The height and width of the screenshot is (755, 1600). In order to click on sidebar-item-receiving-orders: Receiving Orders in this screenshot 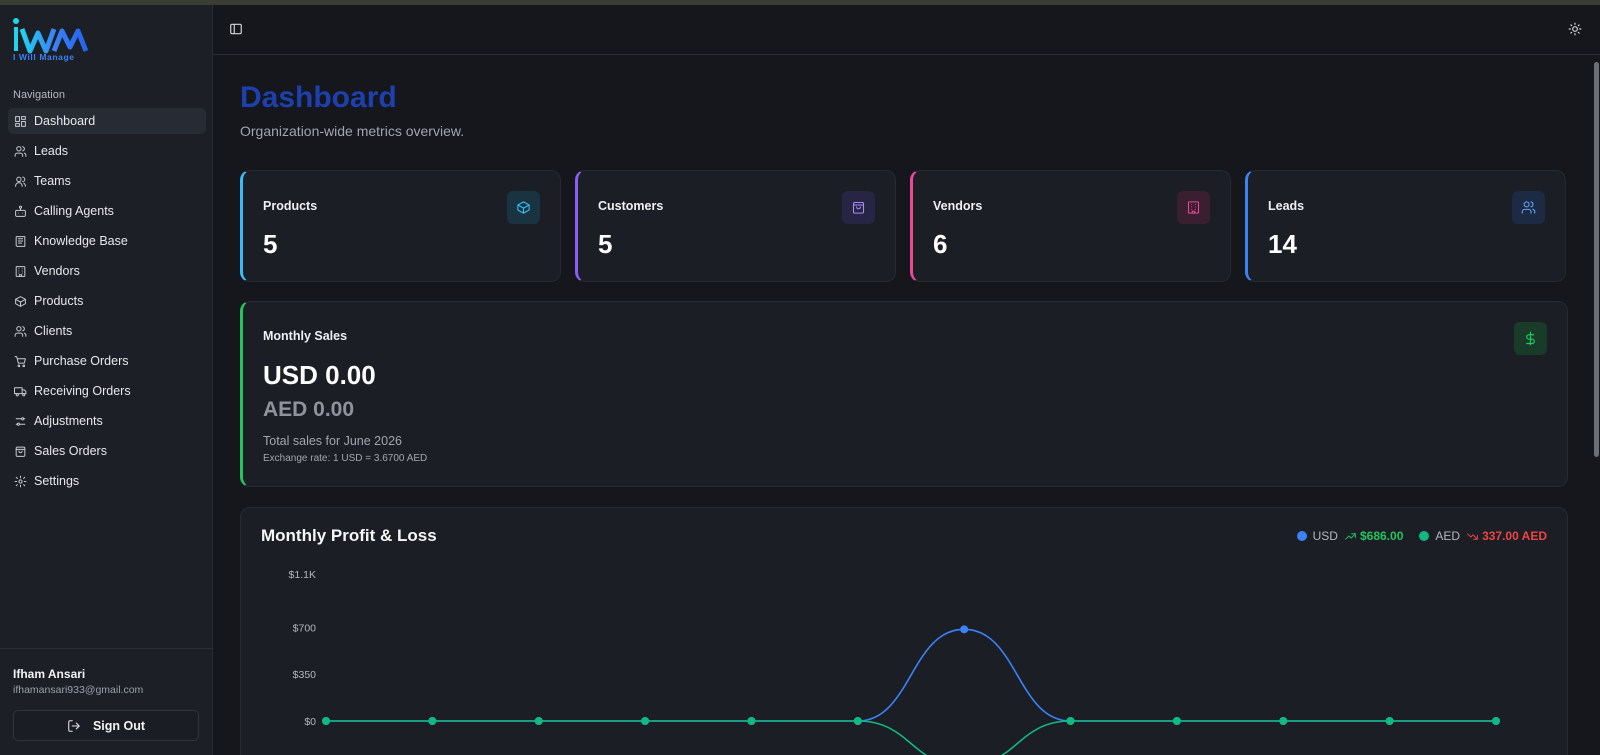, I will do `click(107, 391)`.